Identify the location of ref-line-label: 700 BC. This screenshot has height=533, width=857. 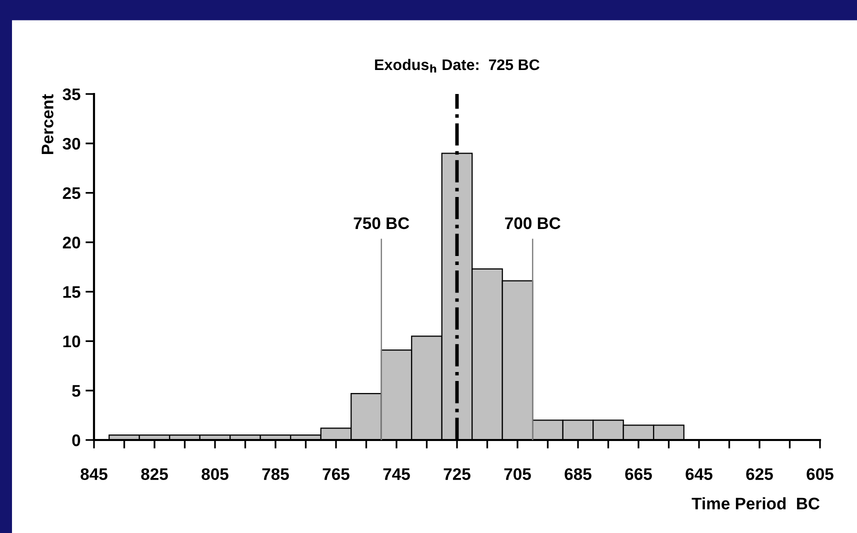
(532, 223).